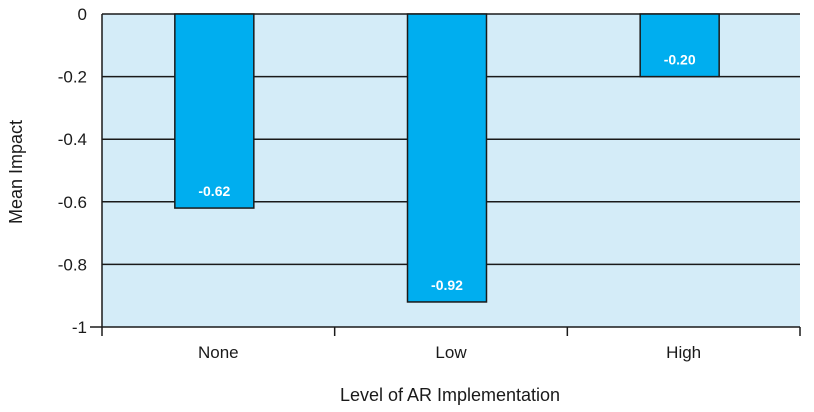 This screenshot has width=814, height=412. Describe the element at coordinates (72, 171) in the screenshot. I see `y-tick-labels: 0 -0.2 -0.4 -0.6 -0.8 -1` at that location.